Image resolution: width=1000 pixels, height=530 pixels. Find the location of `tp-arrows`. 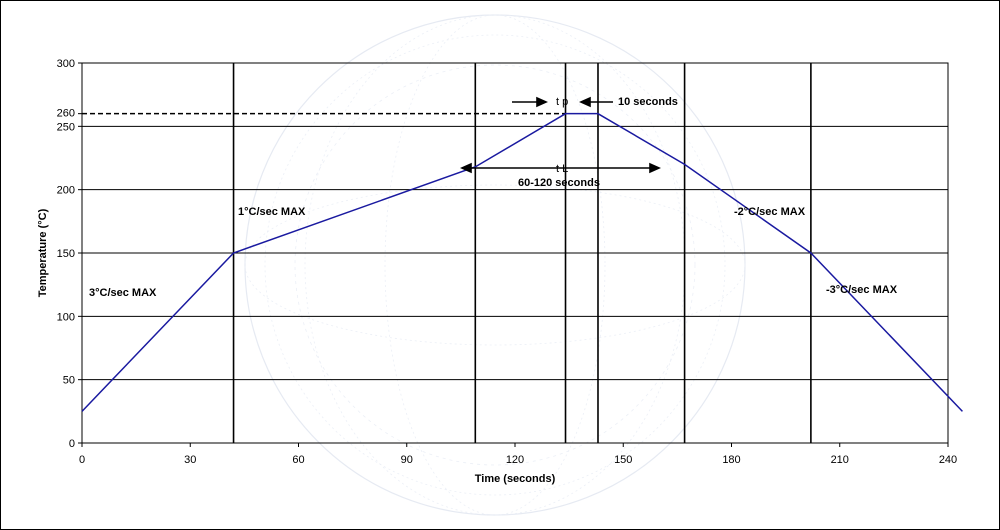

tp-arrows is located at coordinates (562, 102).